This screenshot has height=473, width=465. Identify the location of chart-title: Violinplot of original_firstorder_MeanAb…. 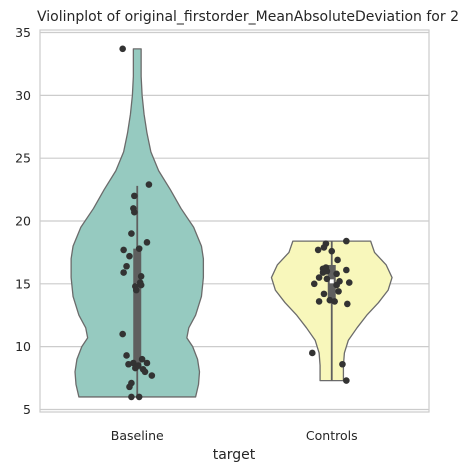
(248, 17).